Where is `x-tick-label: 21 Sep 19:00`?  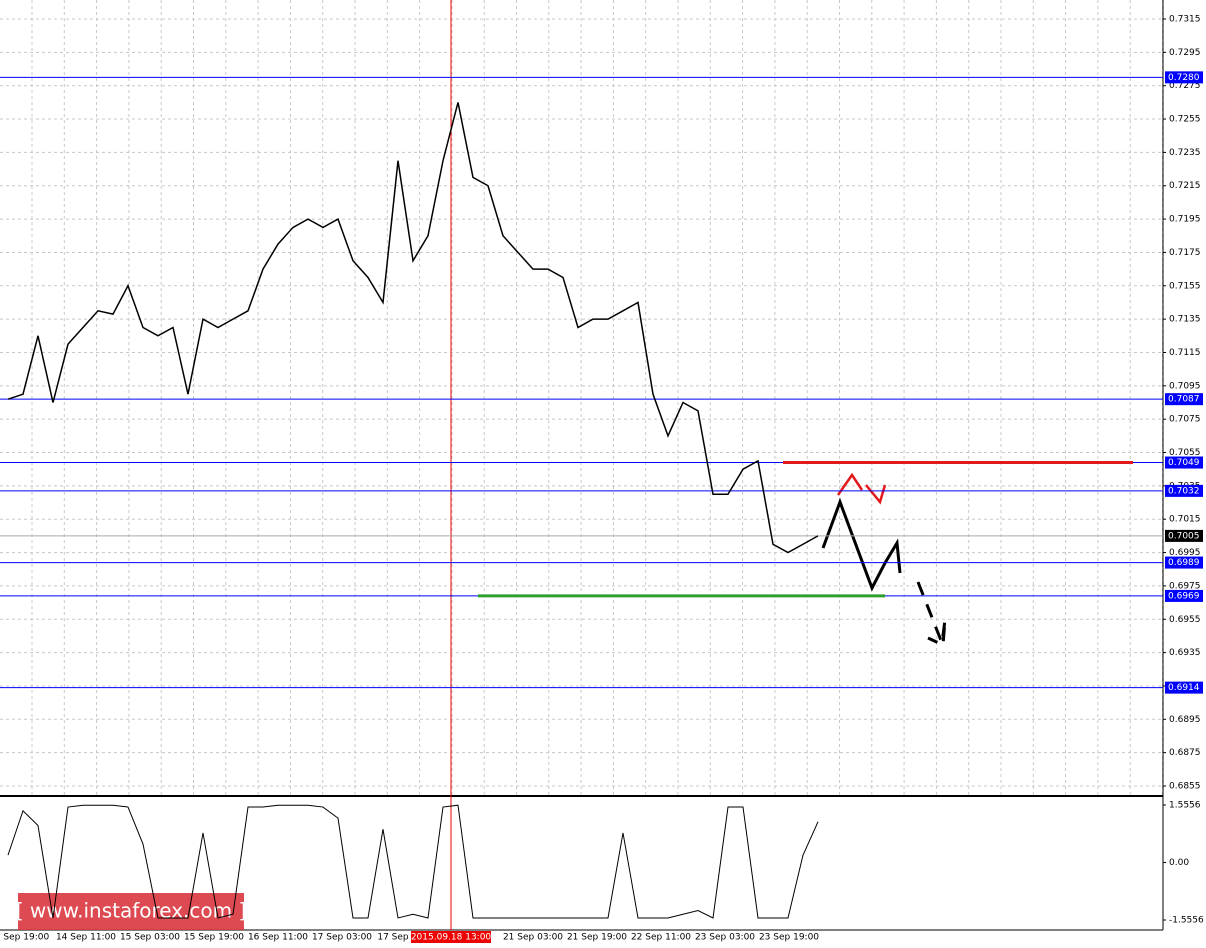 x-tick-label: 21 Sep 19:00 is located at coordinates (597, 938).